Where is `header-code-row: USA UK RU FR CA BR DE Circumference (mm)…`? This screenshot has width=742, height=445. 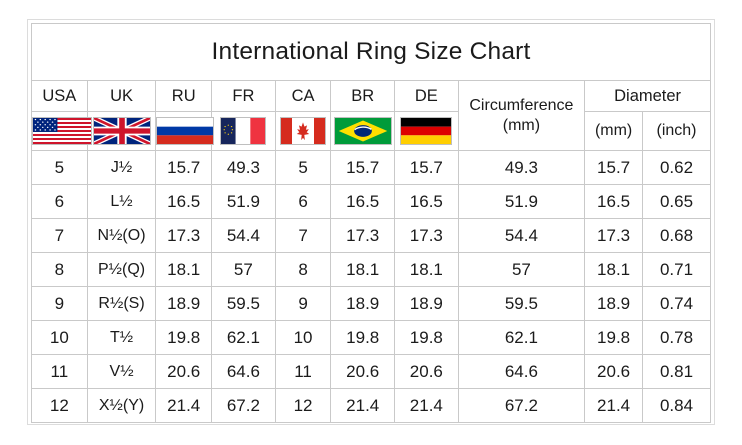 header-code-row: USA UK RU FR CA BR DE Circumference (mm)… is located at coordinates (371, 115).